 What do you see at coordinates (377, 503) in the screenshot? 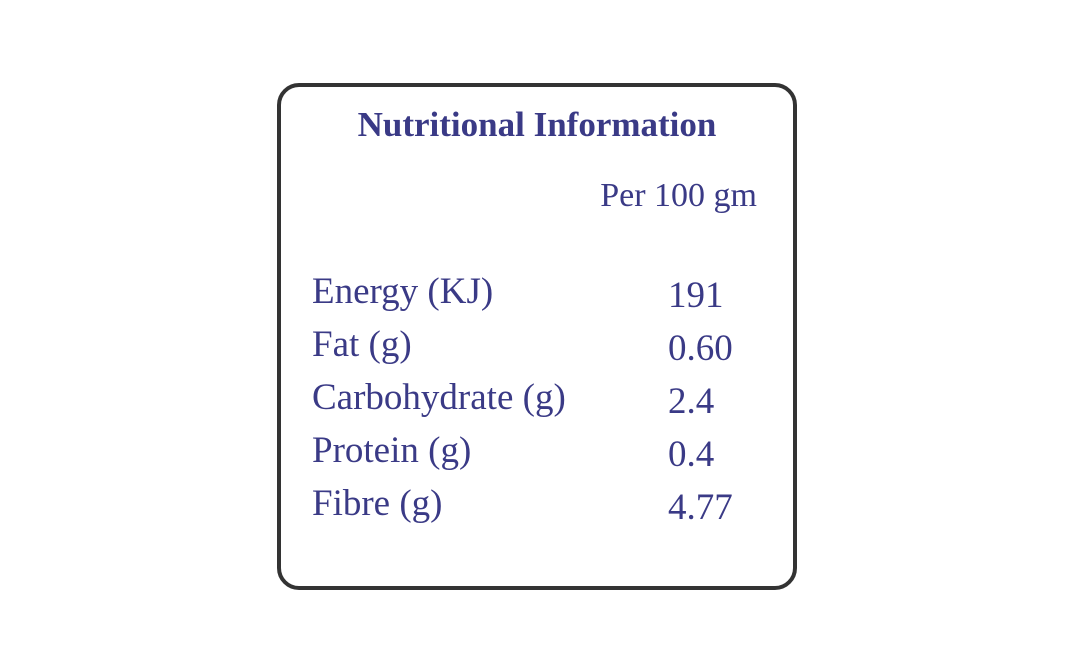
I see `nutrient-label: Fibre (g)` at bounding box center [377, 503].